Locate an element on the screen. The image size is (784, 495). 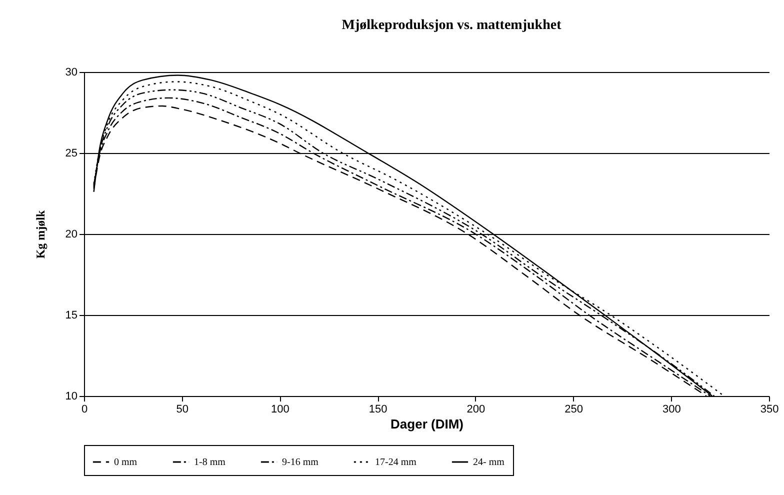
x-tick-label: 350 is located at coordinates (769, 410).